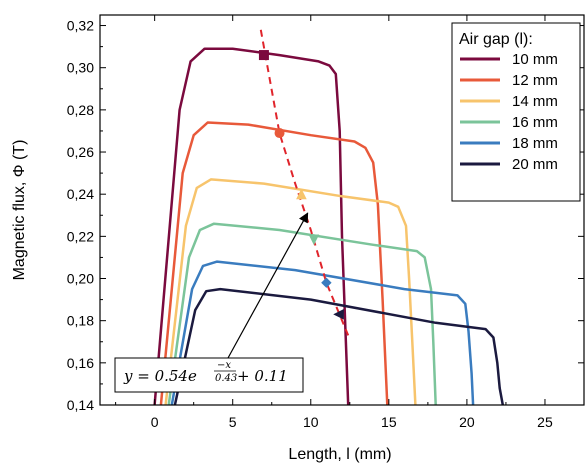 This screenshot has width=588, height=465. What do you see at coordinates (160, 376) in the screenshot?
I see `equation-lhs: y = 0.54e` at bounding box center [160, 376].